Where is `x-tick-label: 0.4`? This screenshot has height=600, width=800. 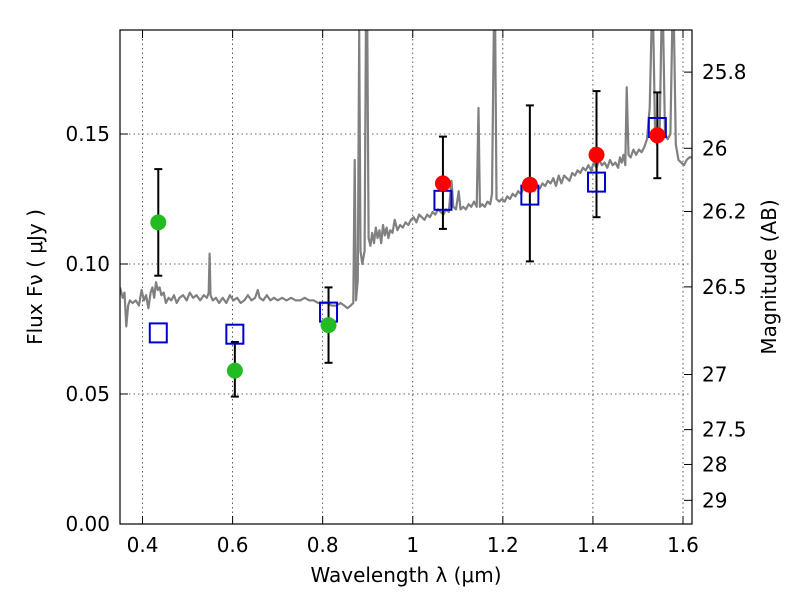
x-tick-label: 0.4 is located at coordinates (143, 545).